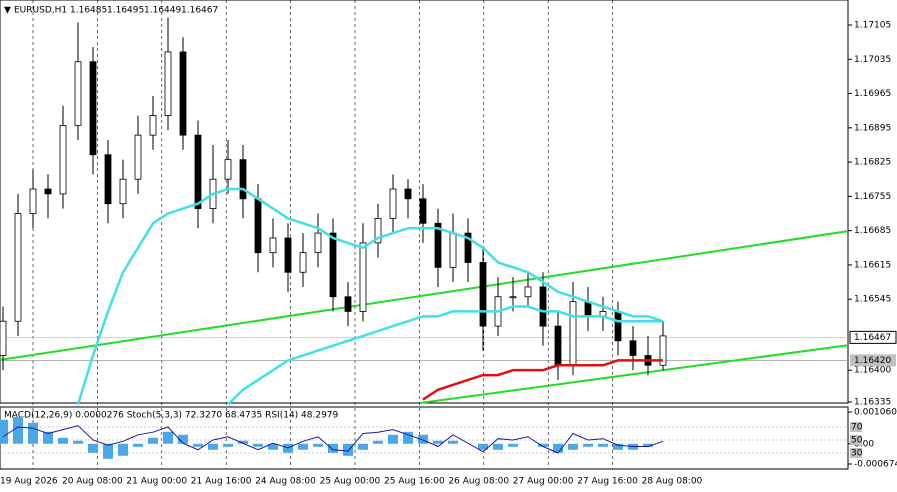 The height and width of the screenshot is (492, 897). What do you see at coordinates (857, 428) in the screenshot?
I see `level-label: 70` at bounding box center [857, 428].